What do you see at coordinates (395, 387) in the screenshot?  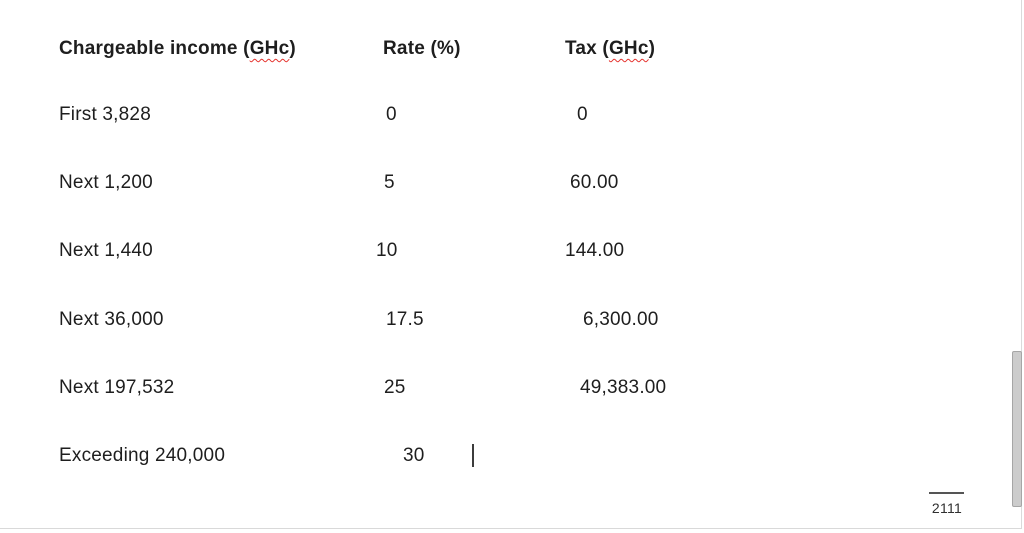 I see `cell-rate: 25` at bounding box center [395, 387].